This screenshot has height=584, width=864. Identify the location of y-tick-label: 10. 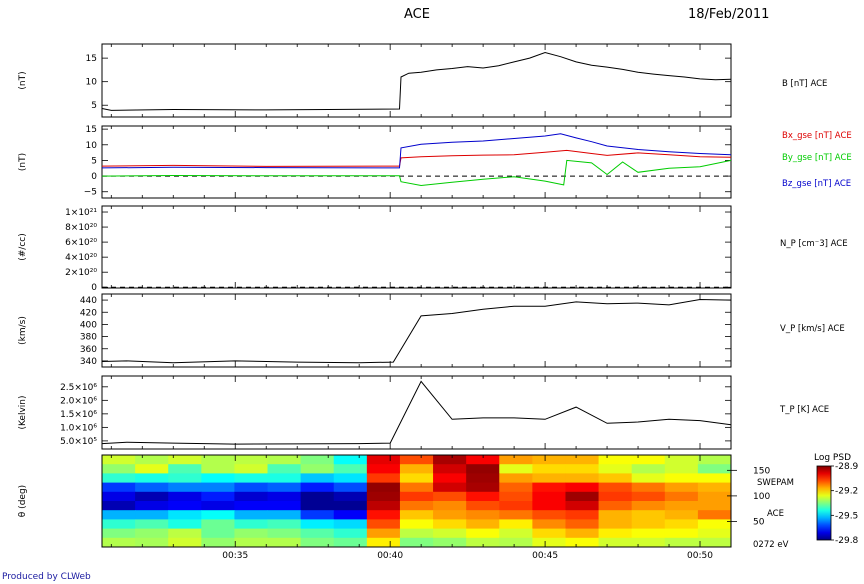
(92, 146).